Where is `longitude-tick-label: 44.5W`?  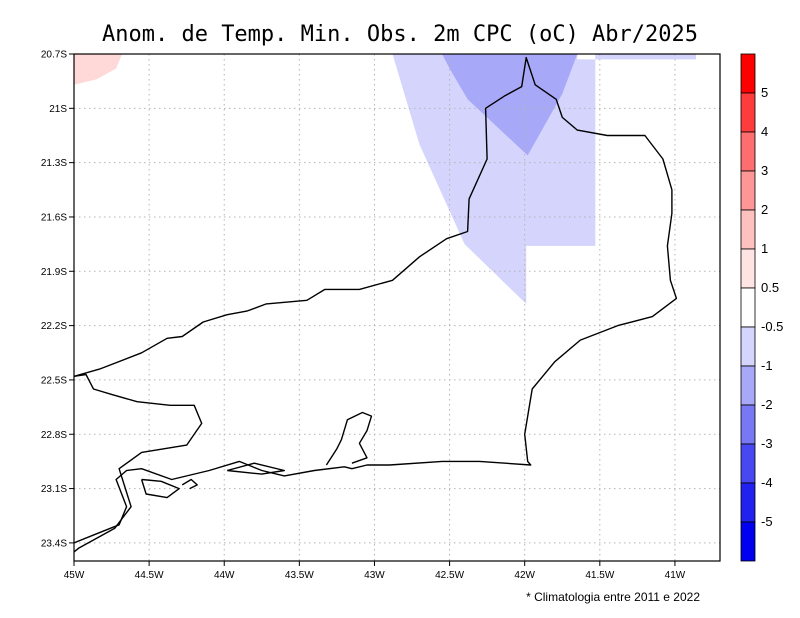 longitude-tick-label: 44.5W is located at coordinates (149, 575).